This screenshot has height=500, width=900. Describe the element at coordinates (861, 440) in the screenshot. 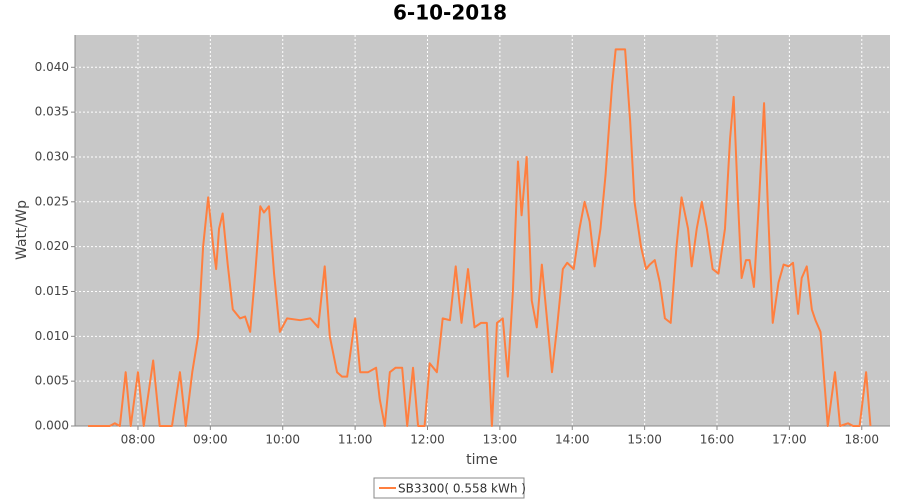

I see `x-tick-label: 18:00` at that location.